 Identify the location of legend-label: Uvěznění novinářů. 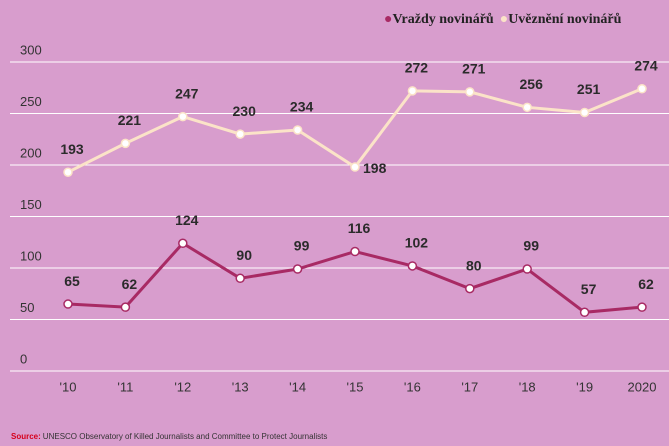
(564, 19).